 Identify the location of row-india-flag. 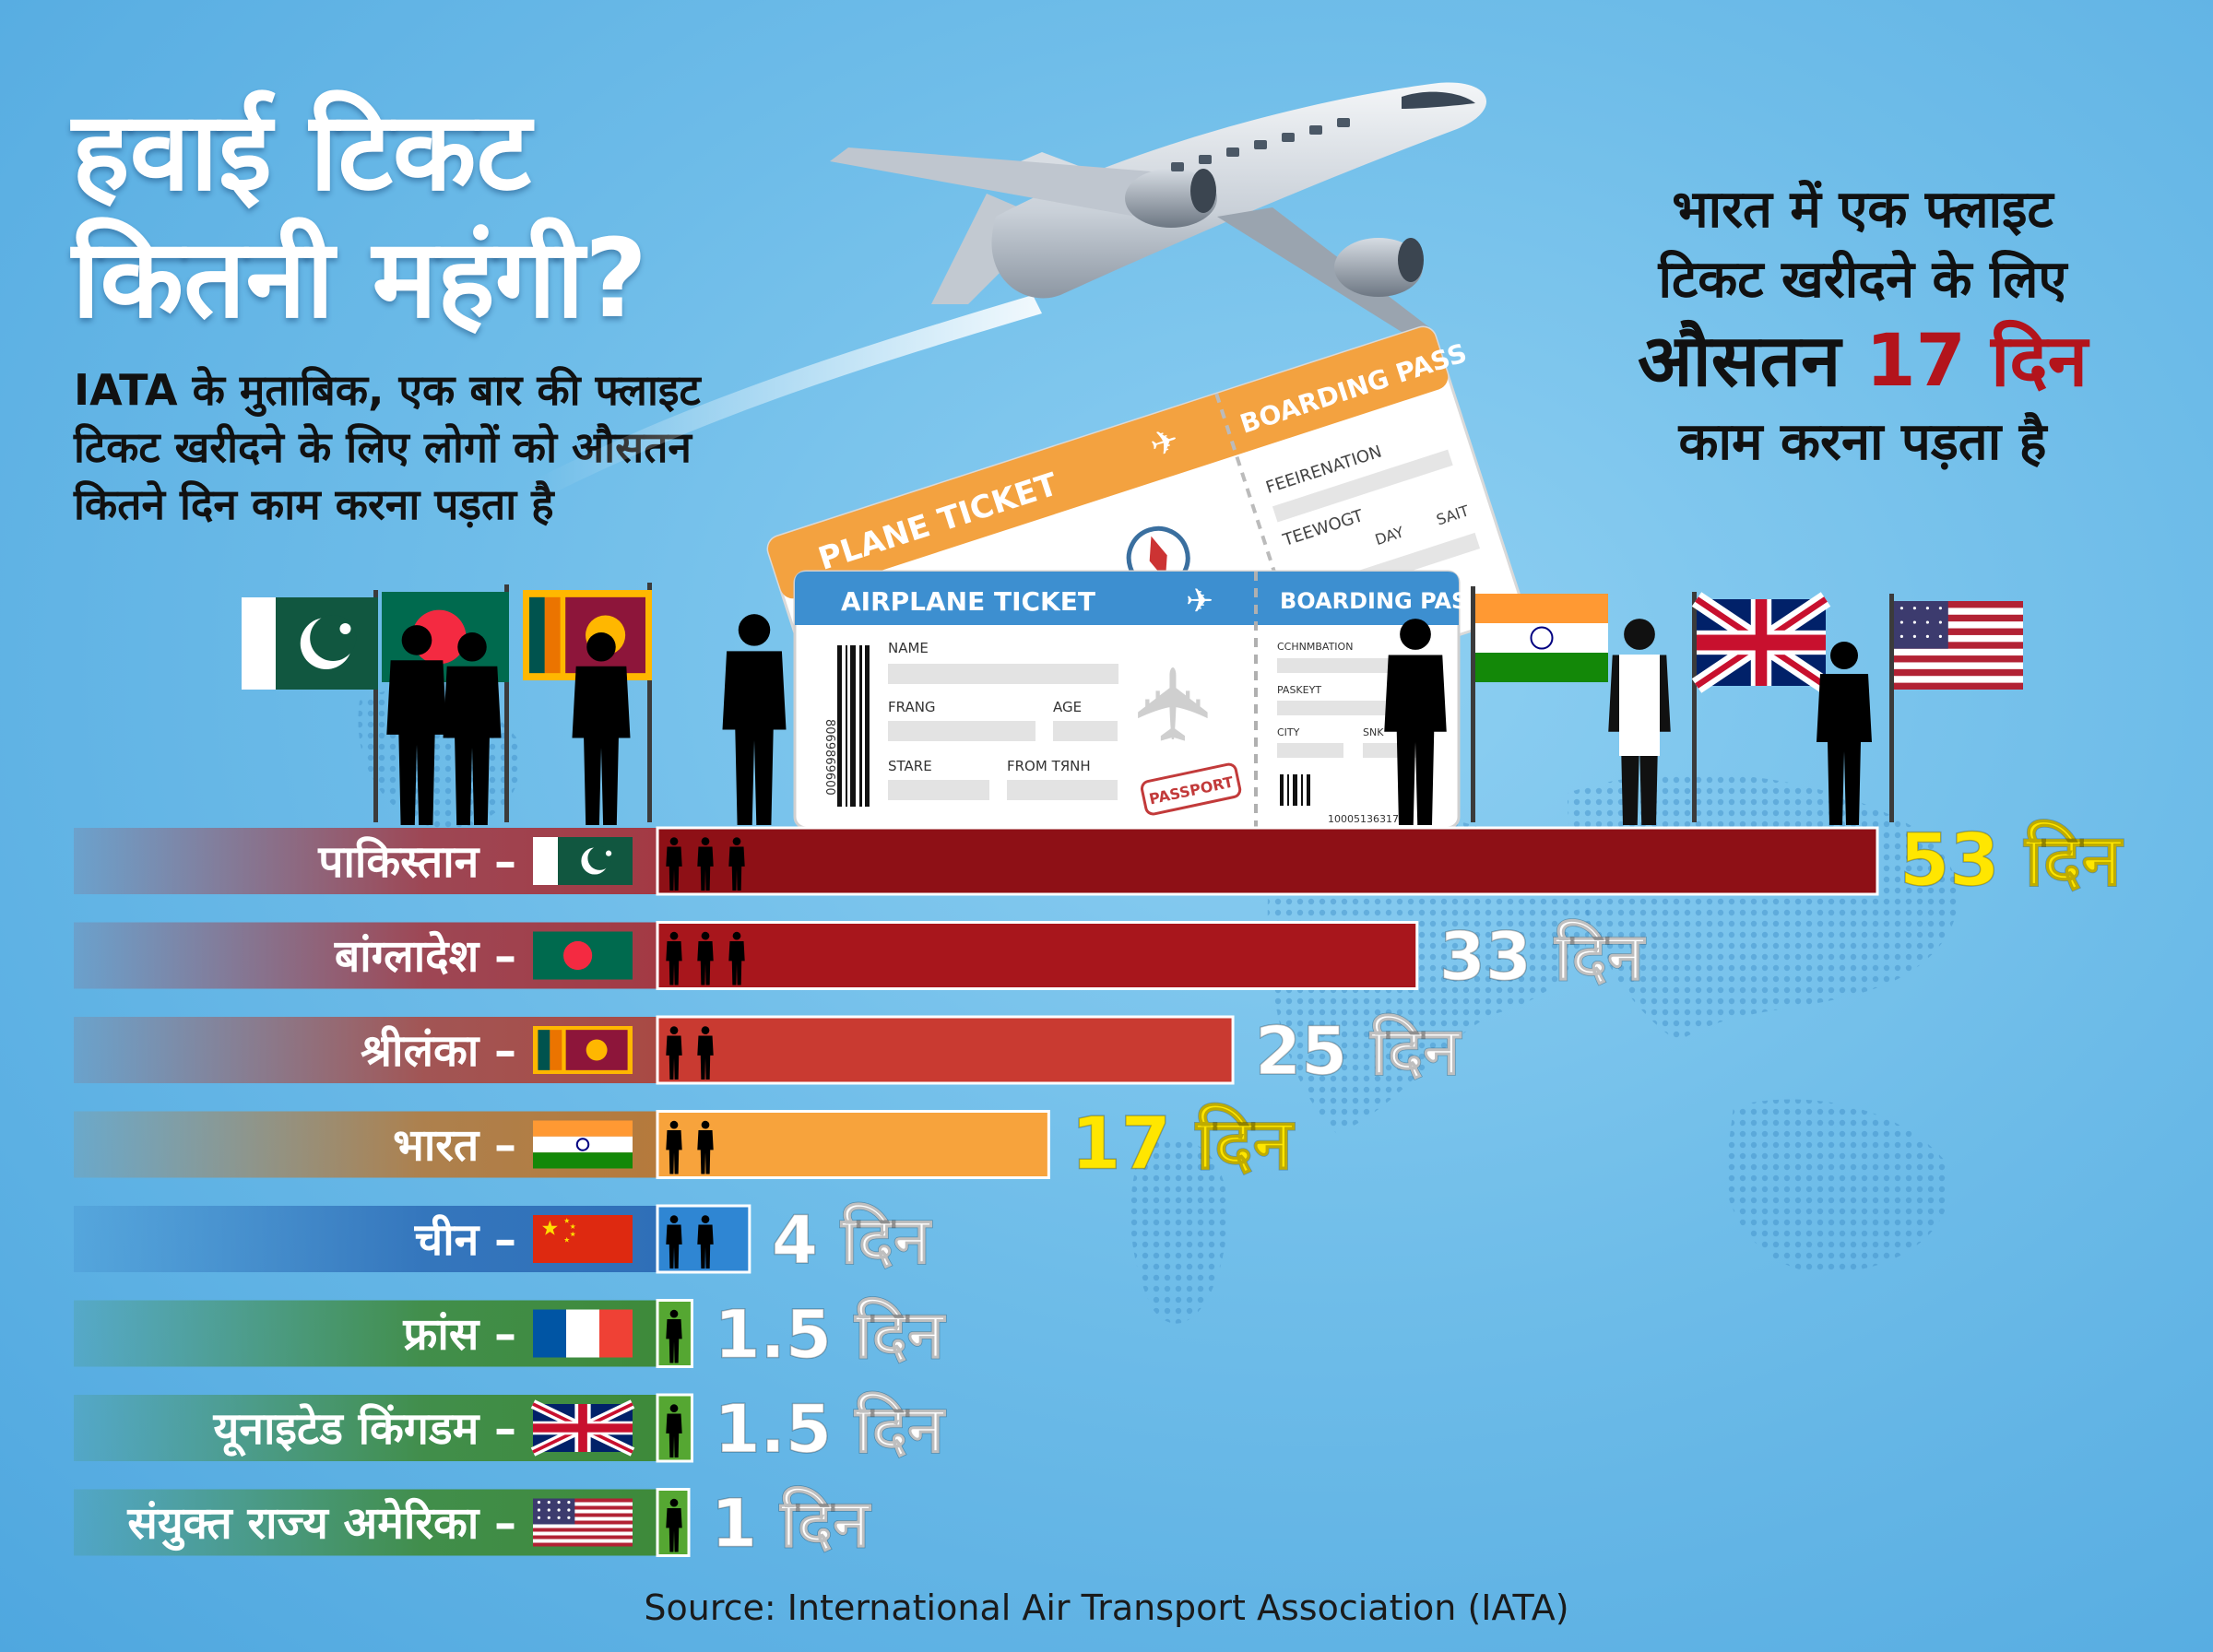
(583, 1144).